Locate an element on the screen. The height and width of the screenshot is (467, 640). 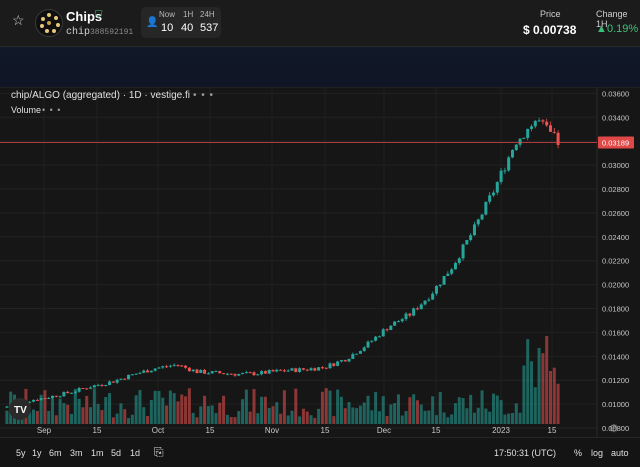
volume-options-dots: • • • is located at coordinates (52, 110).